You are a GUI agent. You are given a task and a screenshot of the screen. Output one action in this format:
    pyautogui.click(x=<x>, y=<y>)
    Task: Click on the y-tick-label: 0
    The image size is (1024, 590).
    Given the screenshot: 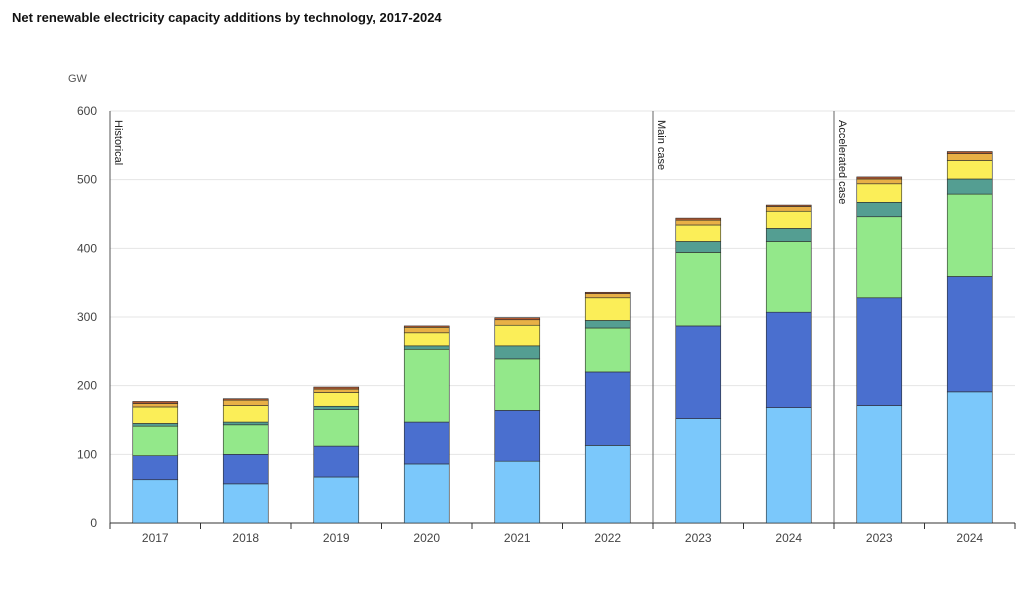 What is the action you would take?
    pyautogui.click(x=93, y=523)
    